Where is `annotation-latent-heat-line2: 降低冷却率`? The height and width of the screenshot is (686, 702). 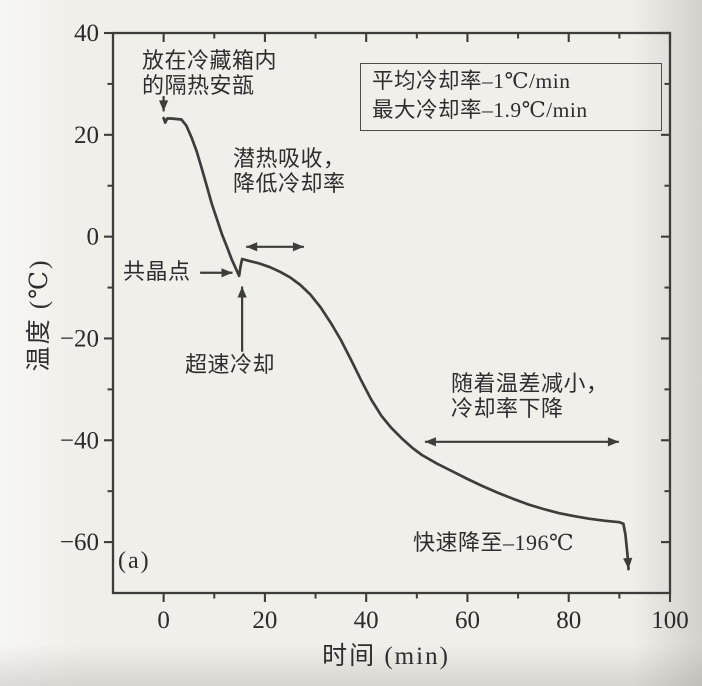
annotation-latent-heat-line2: 降低冷却率 is located at coordinates (289, 183).